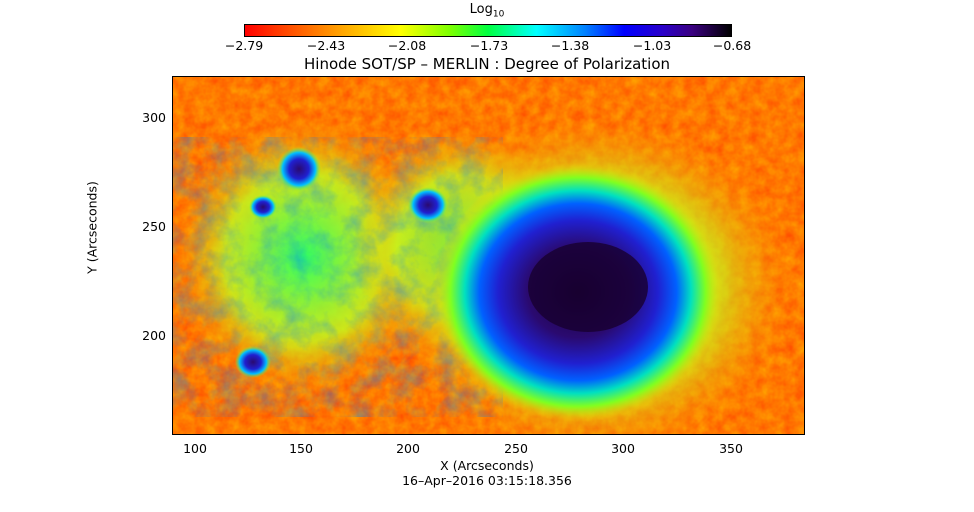 The height and width of the screenshot is (512, 974). I want to click on x-tick-label: 350, so click(731, 448).